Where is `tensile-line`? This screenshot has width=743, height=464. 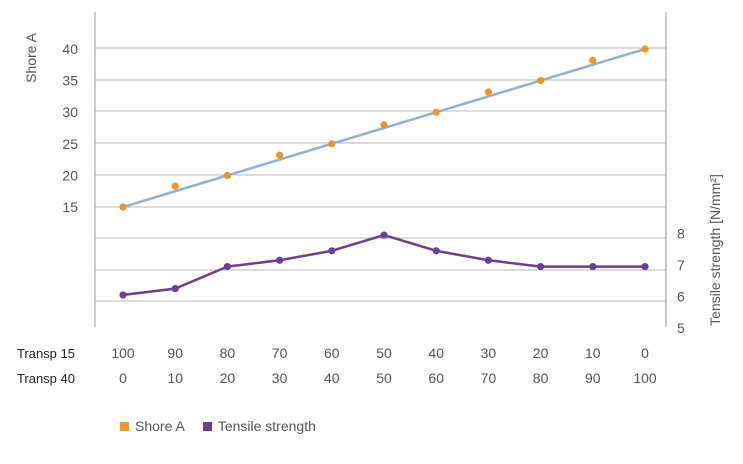 tensile-line is located at coordinates (383, 265).